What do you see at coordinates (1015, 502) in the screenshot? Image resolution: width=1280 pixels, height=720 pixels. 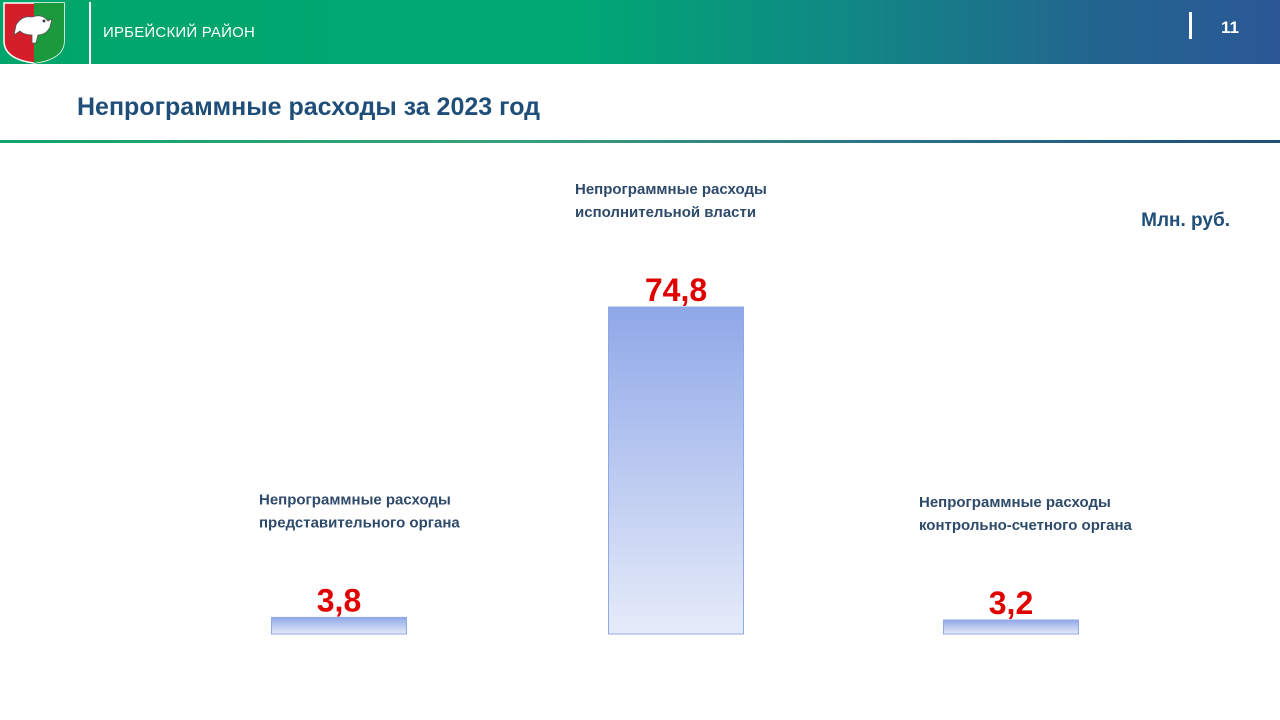 I see `category-label-2-line-0: Непрограммные расходы` at bounding box center [1015, 502].